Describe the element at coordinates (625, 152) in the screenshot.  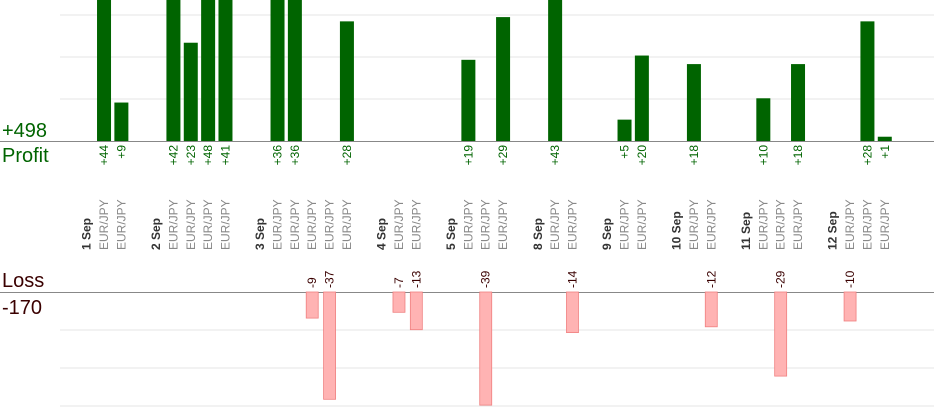
I see `profit-value-label: +5` at that location.